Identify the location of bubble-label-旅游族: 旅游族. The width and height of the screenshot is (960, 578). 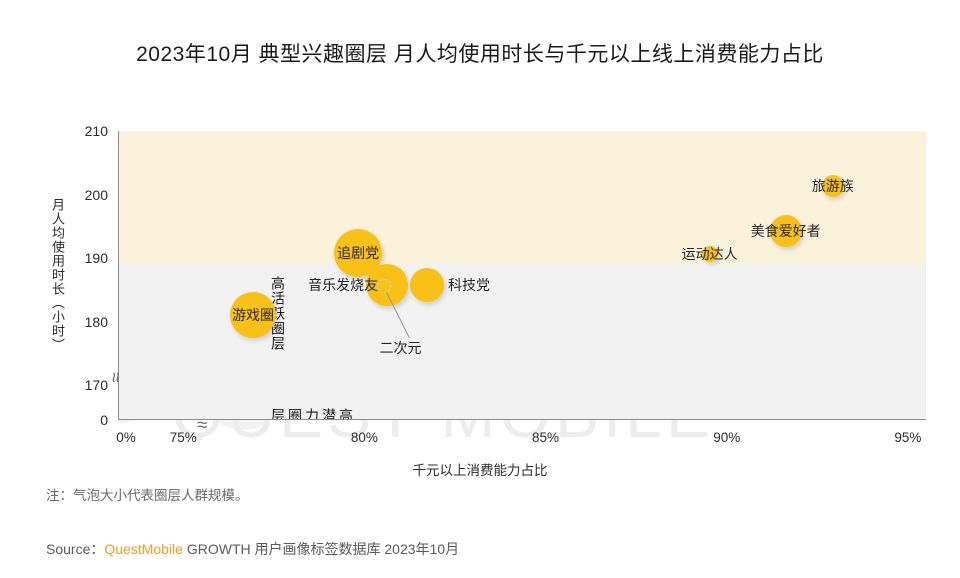
(832, 185).